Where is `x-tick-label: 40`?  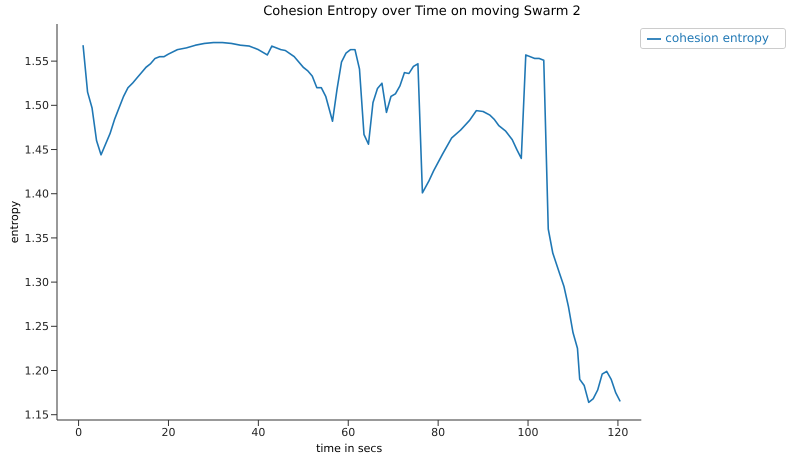
x-tick-label: 40 is located at coordinates (258, 432).